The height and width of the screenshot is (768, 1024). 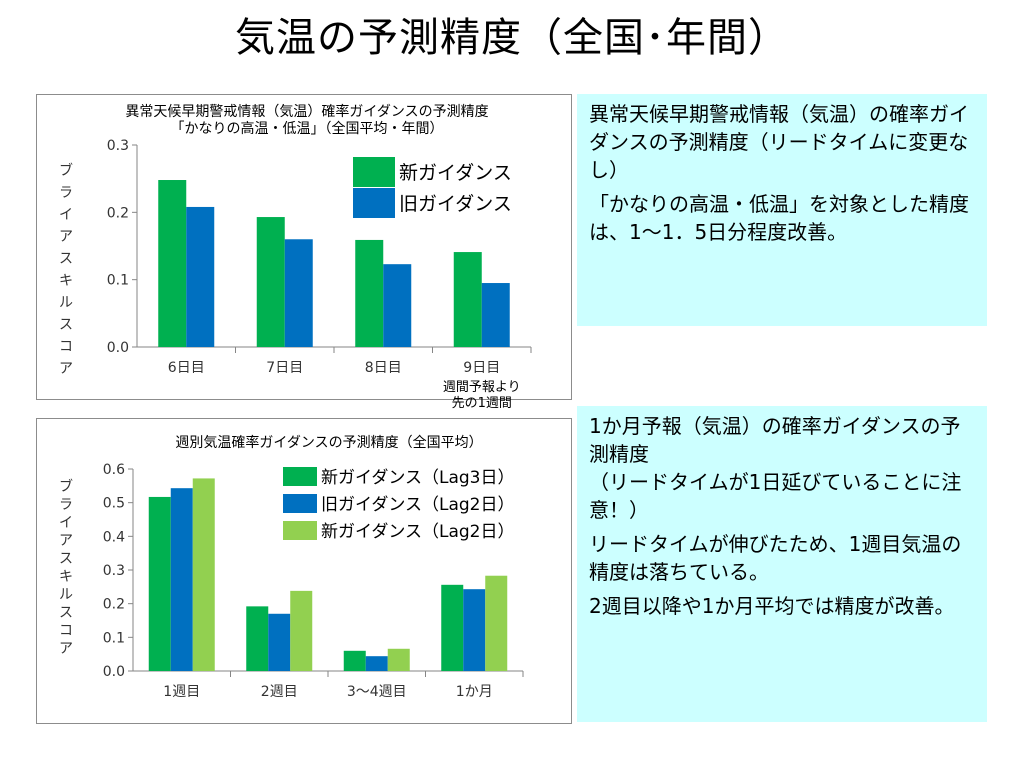 What do you see at coordinates (779, 218) in the screenshot?
I see `note-early-warning-body: 「かなりの高温・低温」を対象とした精度は、1～1．5日分程度改善。` at bounding box center [779, 218].